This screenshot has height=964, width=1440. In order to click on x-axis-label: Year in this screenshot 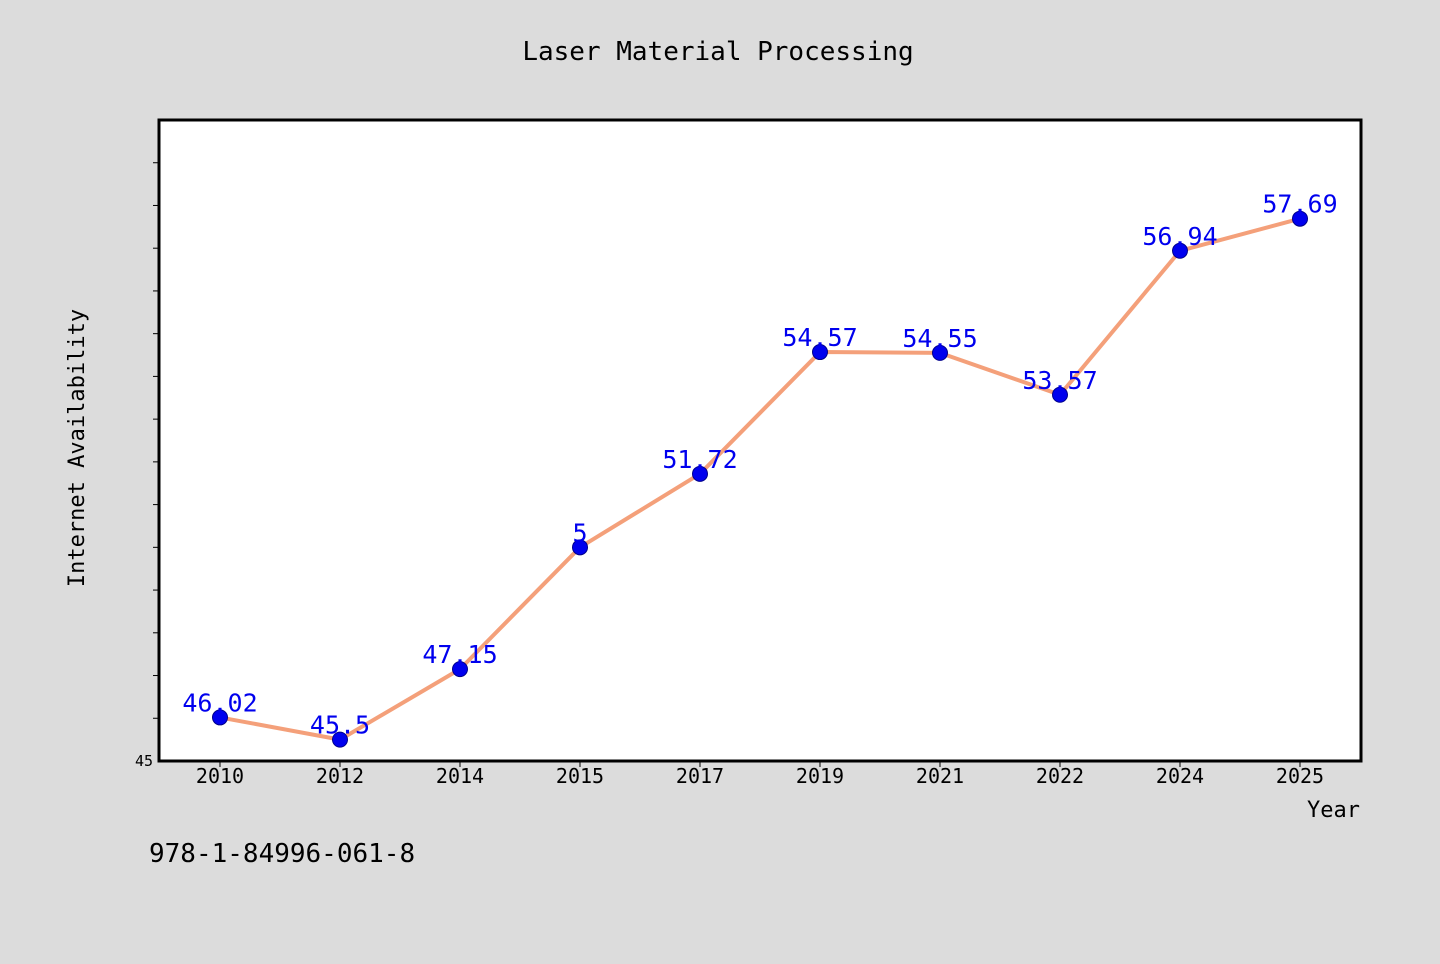, I will do `click(1333, 810)`.